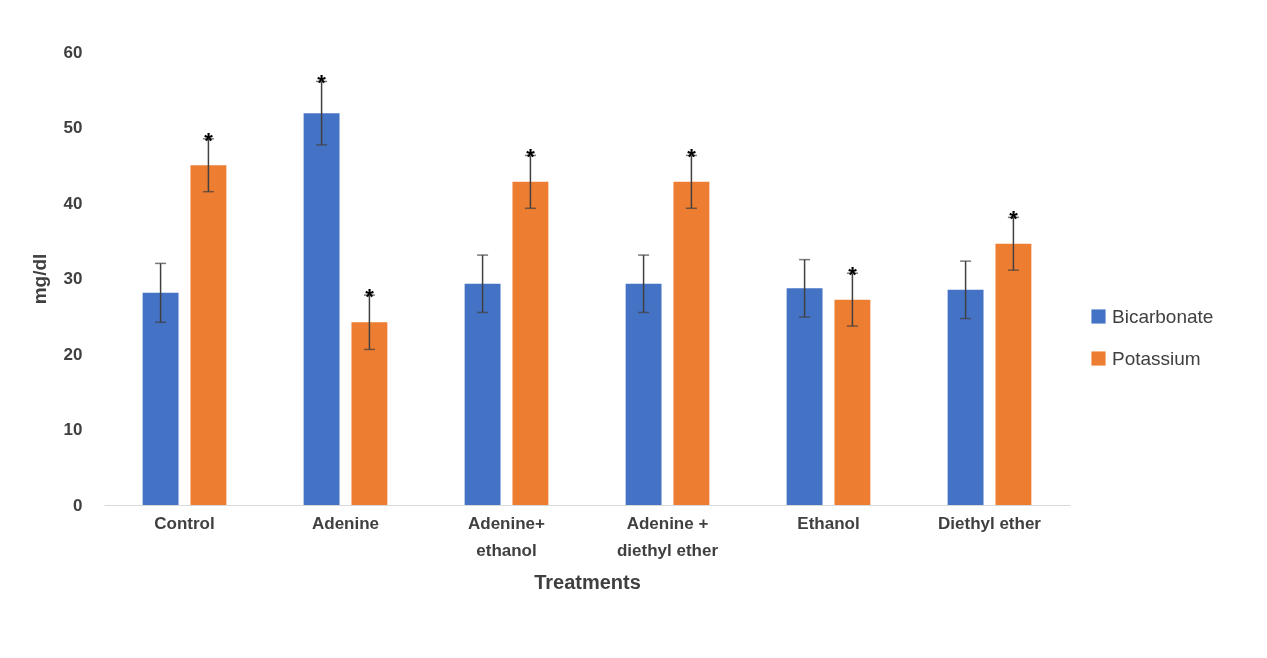  Describe the element at coordinates (73, 429) in the screenshot. I see `y-tick-label: 10` at that location.